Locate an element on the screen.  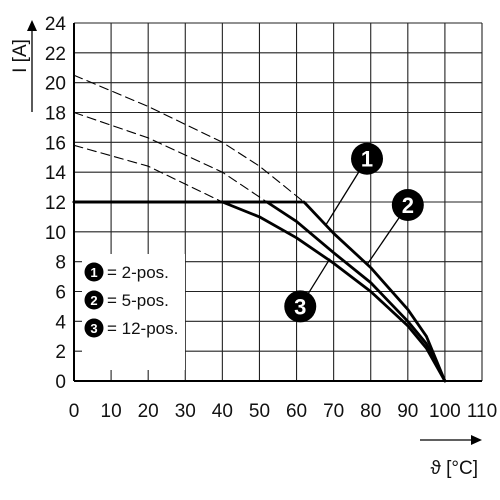
callout-number-2: 2 is located at coordinates (408, 205).